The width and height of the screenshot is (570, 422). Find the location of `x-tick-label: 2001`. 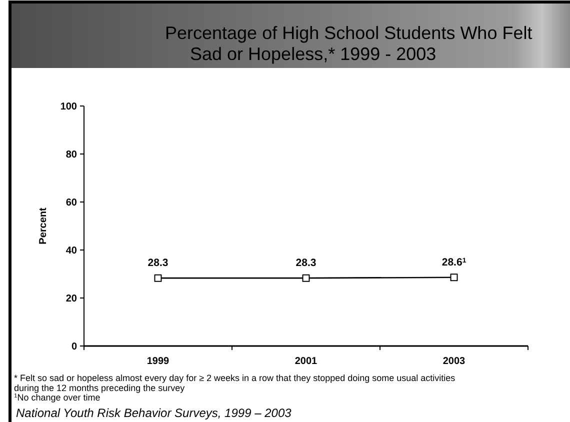

x-tick-label: 2001 is located at coordinates (306, 361).